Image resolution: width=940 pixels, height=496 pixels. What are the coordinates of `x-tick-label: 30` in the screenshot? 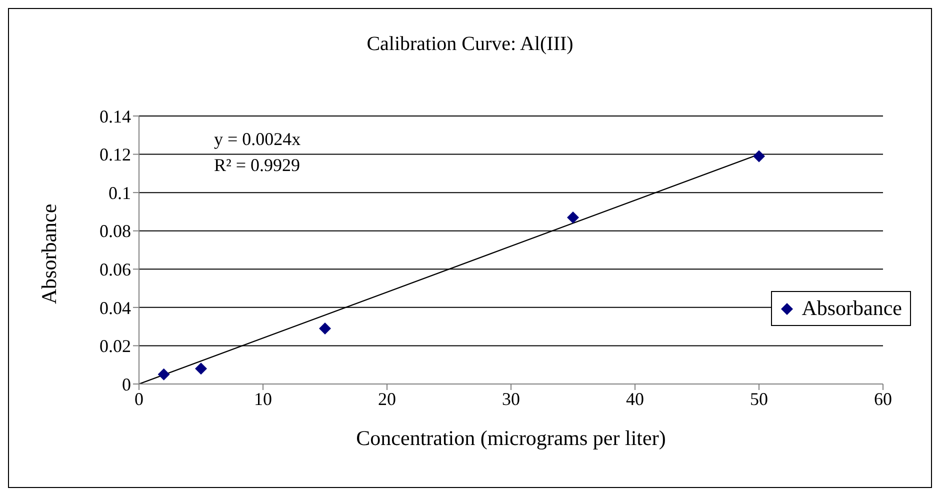 It's located at (511, 398).